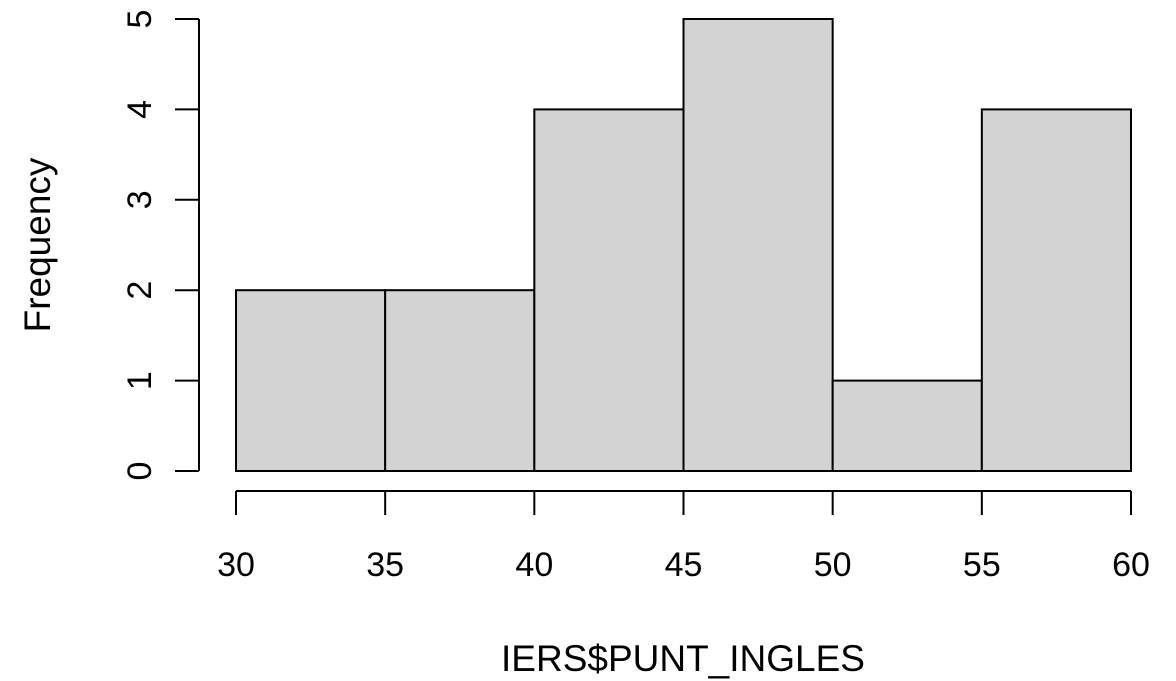 This screenshot has height=681, width=1176. What do you see at coordinates (684, 565) in the screenshot?
I see `x-tick-label-45: 45` at bounding box center [684, 565].